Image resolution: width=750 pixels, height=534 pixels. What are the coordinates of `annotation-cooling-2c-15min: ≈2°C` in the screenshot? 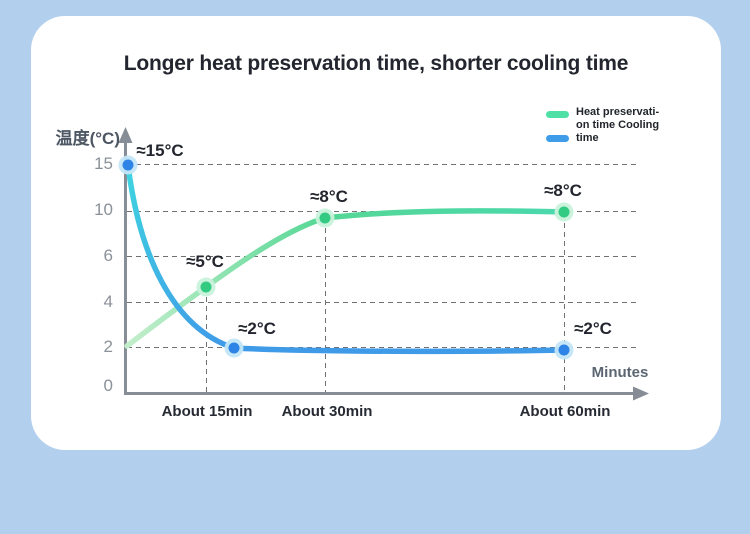 It's located at (257, 328).